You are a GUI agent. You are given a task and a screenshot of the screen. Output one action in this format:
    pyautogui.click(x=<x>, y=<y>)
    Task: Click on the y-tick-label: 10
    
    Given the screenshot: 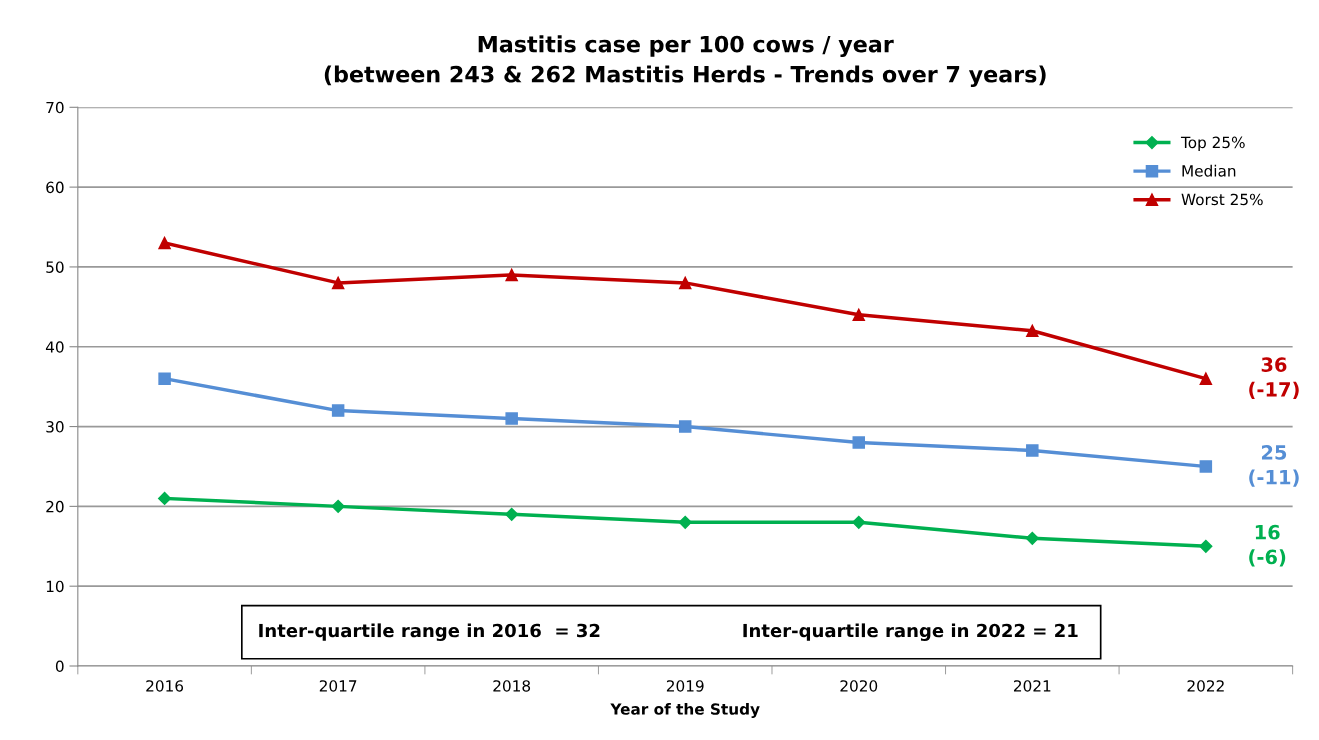 What is the action you would take?
    pyautogui.click(x=55, y=586)
    